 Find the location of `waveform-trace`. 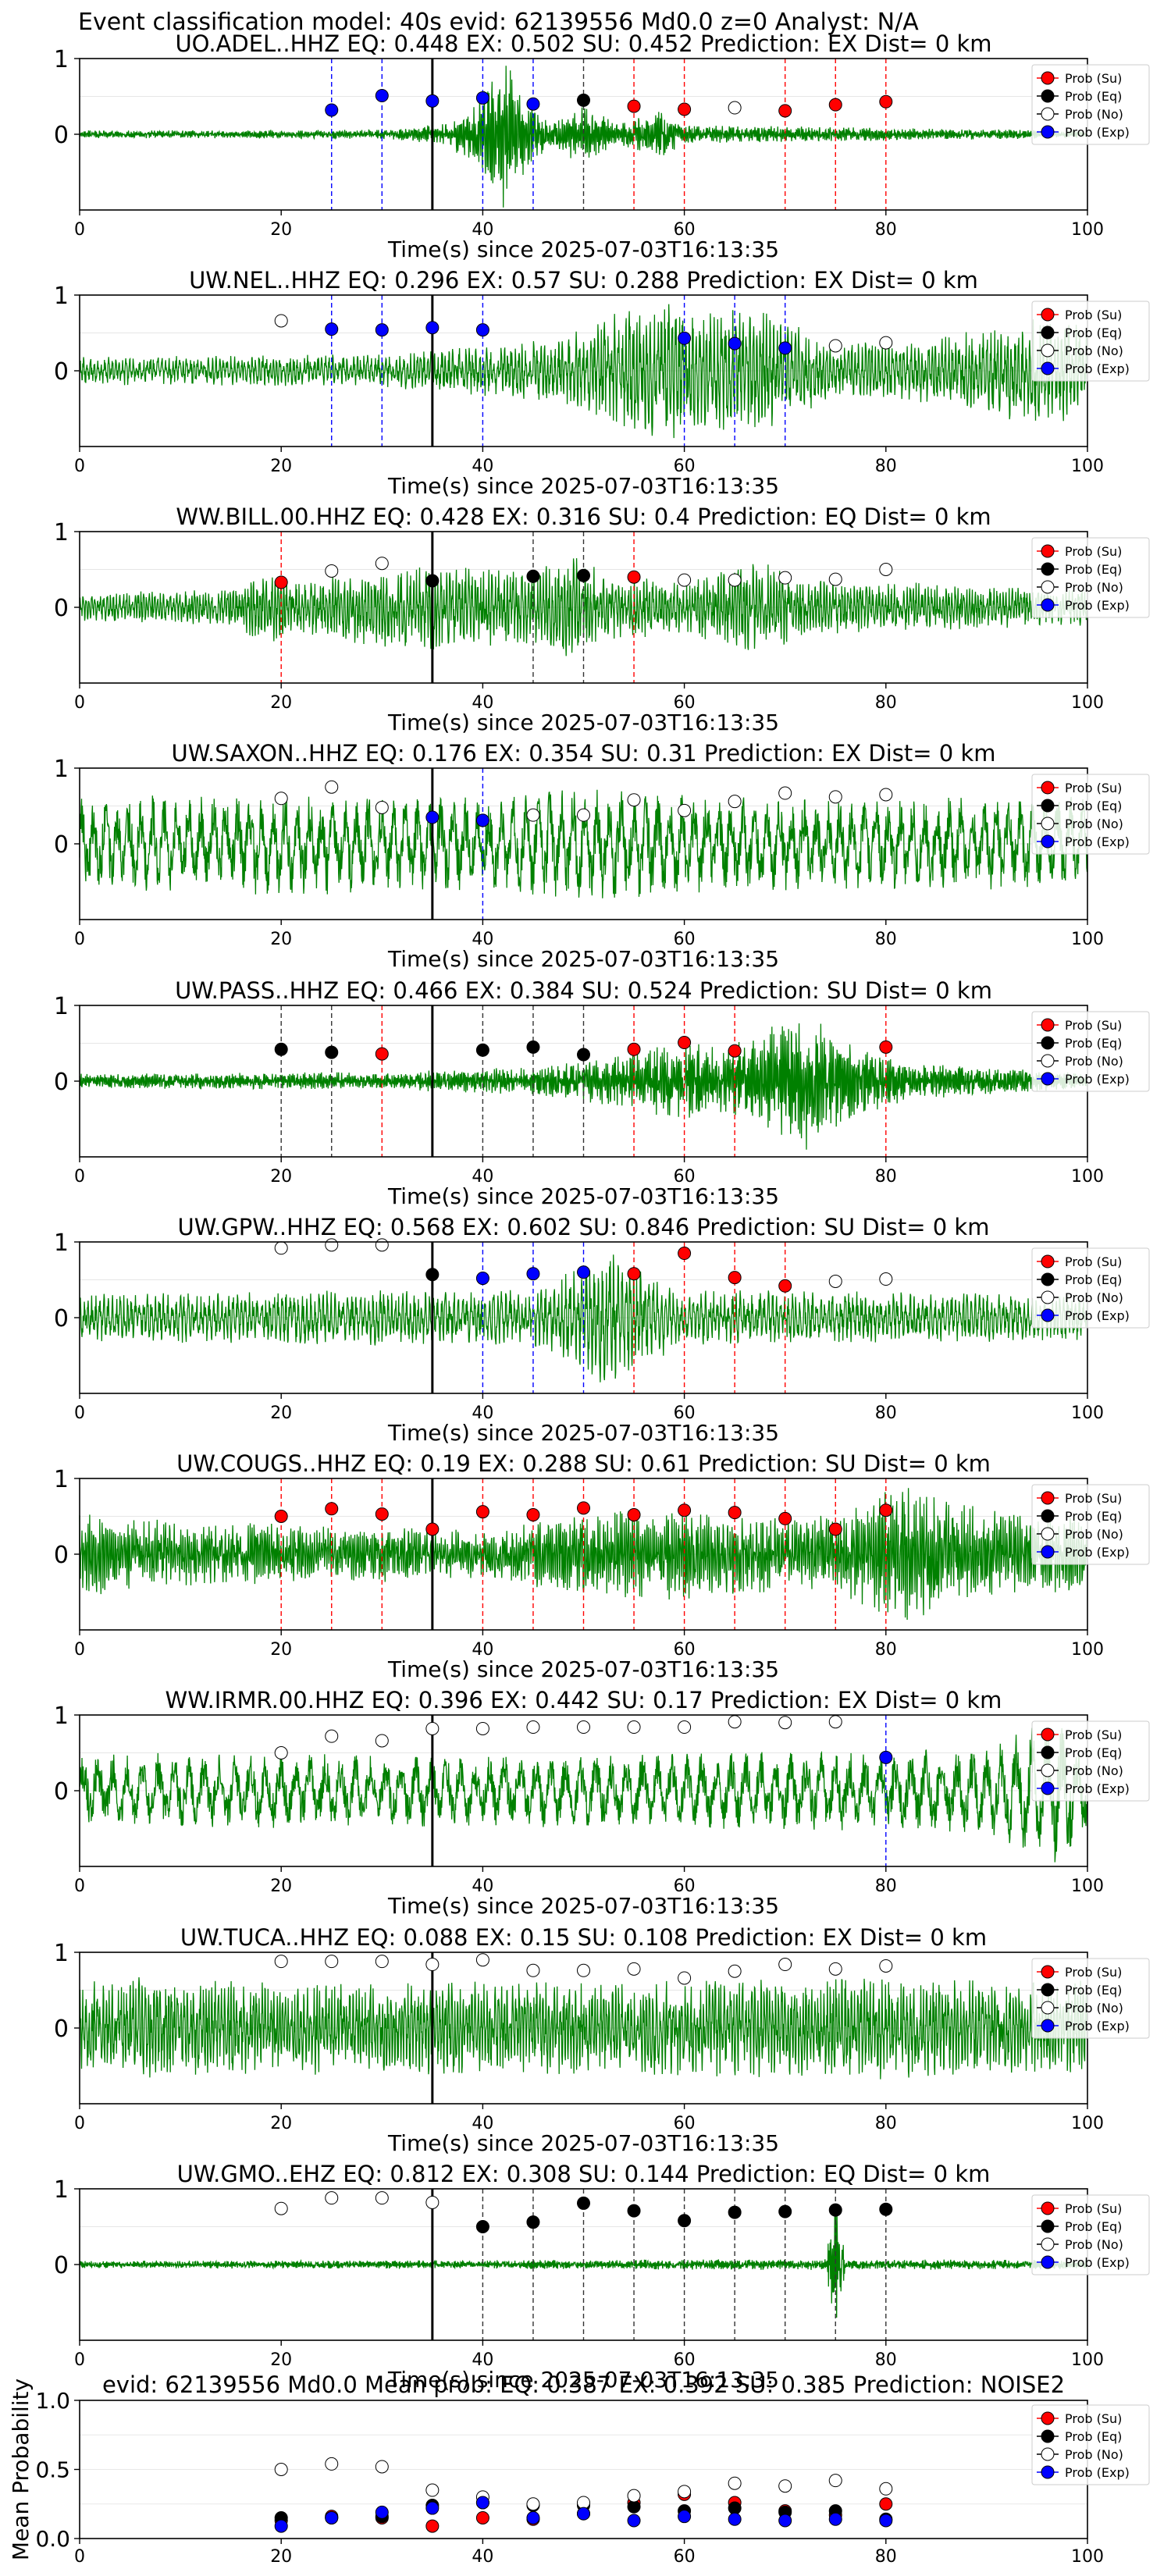

waveform-trace is located at coordinates (583, 2028).